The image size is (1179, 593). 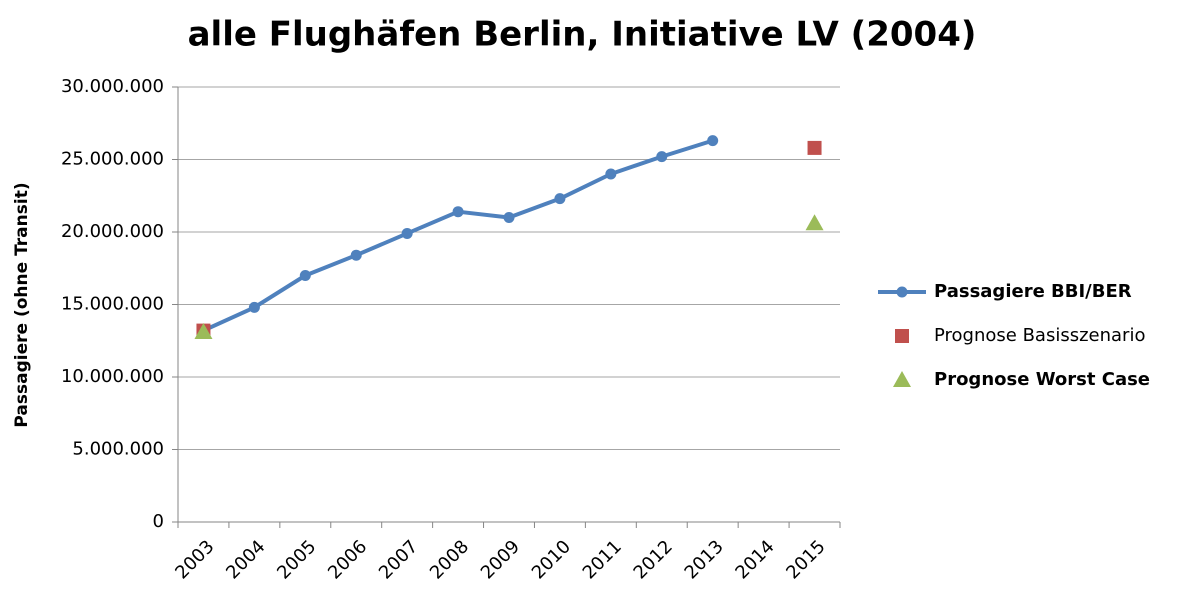 What do you see at coordinates (112, 231) in the screenshot?
I see `y-tick-label: 20.000.000` at bounding box center [112, 231].